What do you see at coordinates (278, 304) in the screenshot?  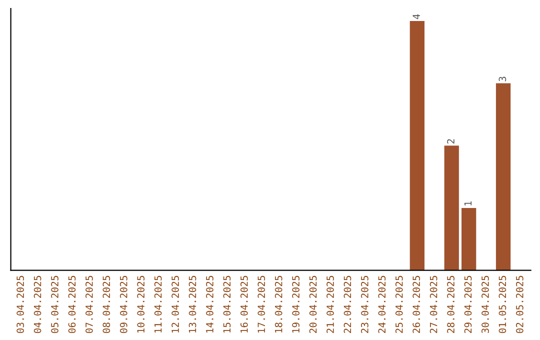 I see `x-tick-label: 18.04.2025` at bounding box center [278, 304].